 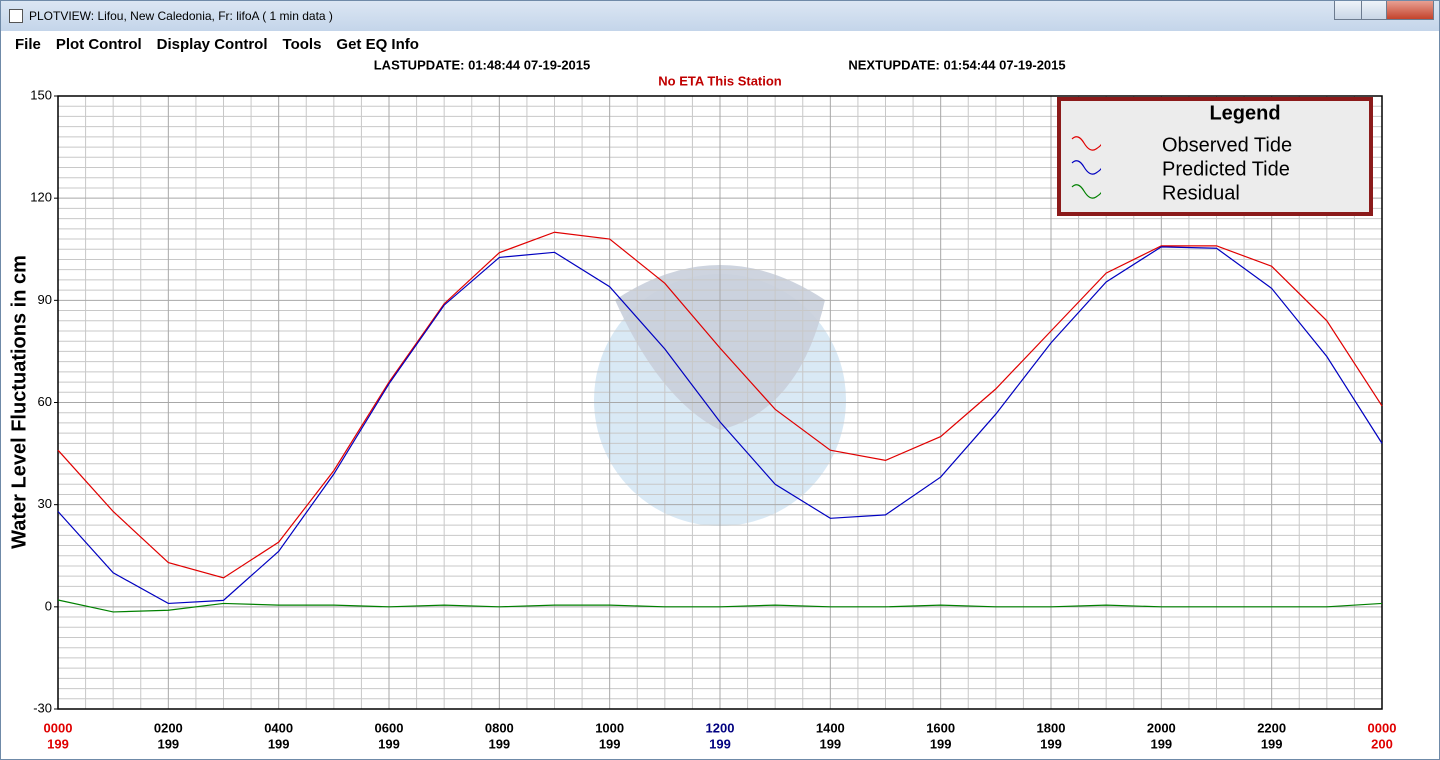 I want to click on y-tick-label: -30, so click(x=42, y=707).